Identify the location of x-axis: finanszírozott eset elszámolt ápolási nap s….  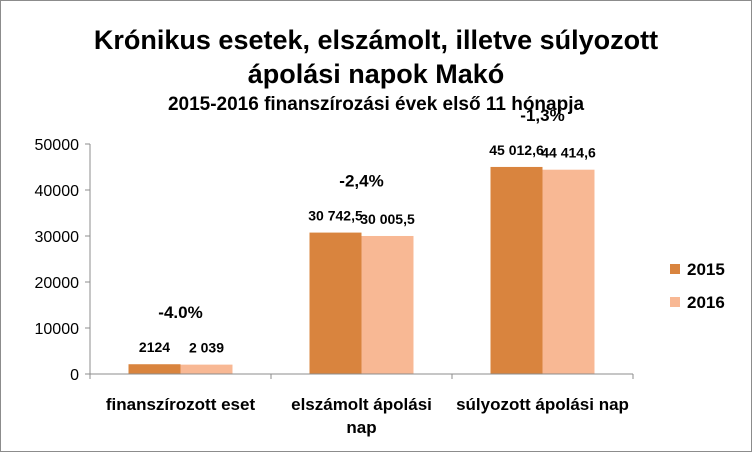
(361, 405).